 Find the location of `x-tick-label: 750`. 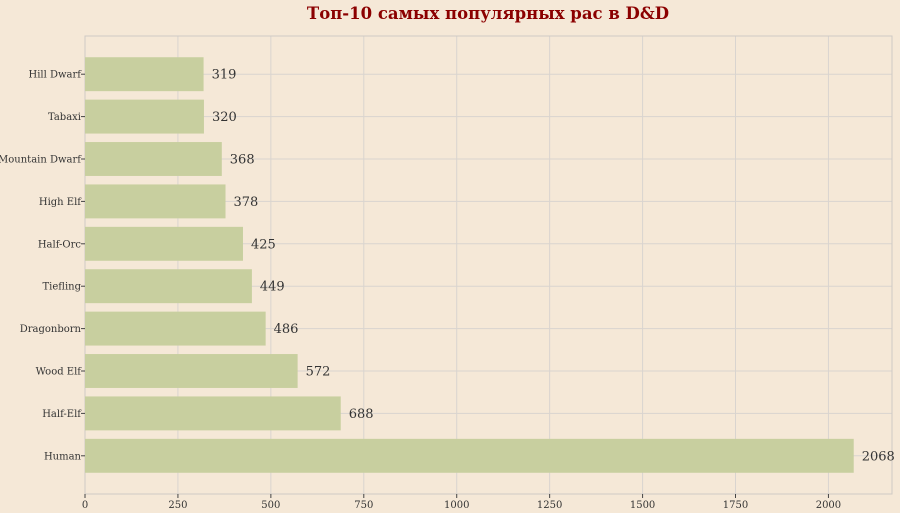

x-tick-label: 750 is located at coordinates (363, 505).